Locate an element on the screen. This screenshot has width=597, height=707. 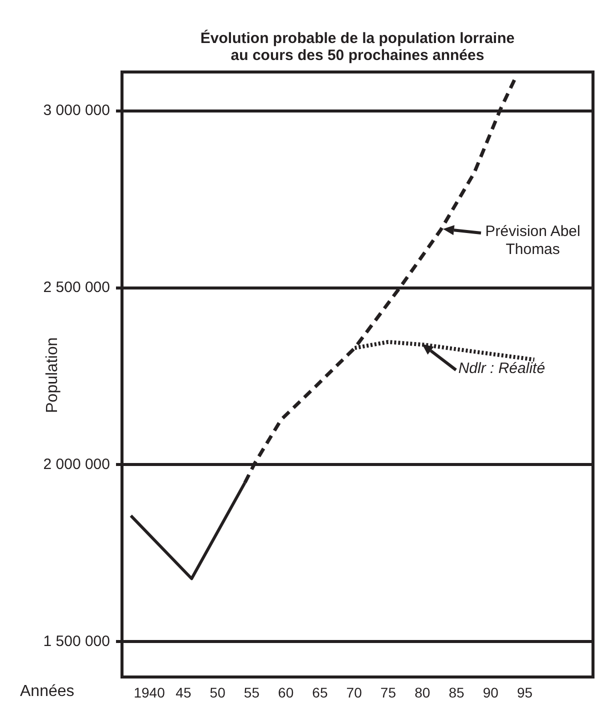
y-tick-label: 1 500 000 is located at coordinates (76, 641).